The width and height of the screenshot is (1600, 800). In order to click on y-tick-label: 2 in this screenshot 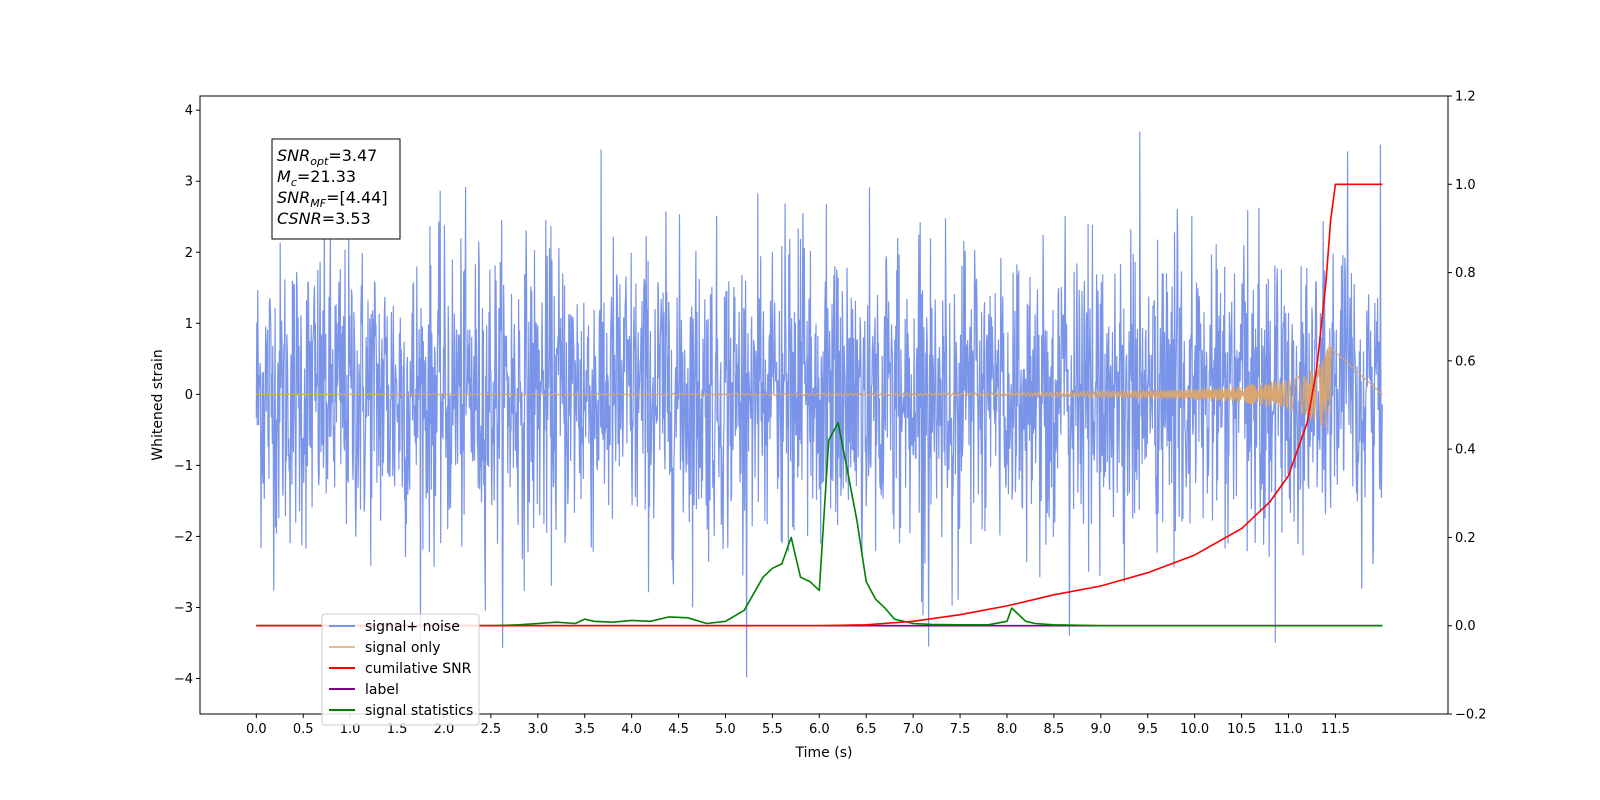, I will do `click(189, 253)`.